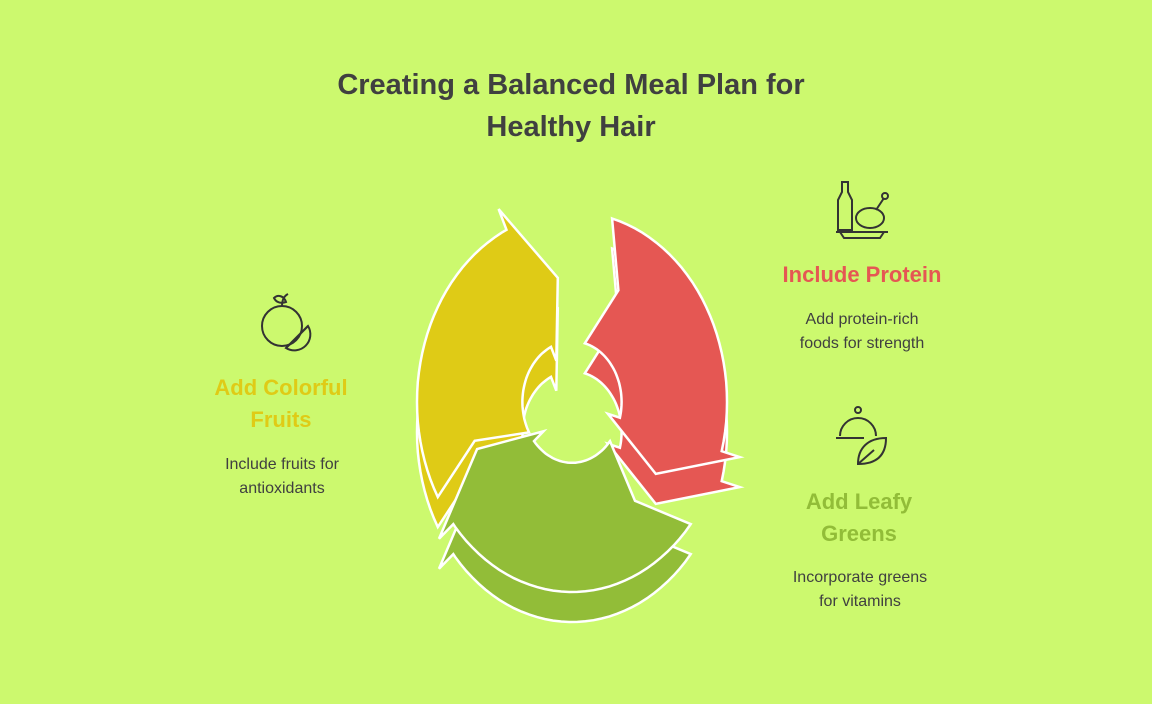 This screenshot has height=704, width=1152. Describe the element at coordinates (859, 518) in the screenshot. I see `greens-title: Add Leafy Greens` at that location.